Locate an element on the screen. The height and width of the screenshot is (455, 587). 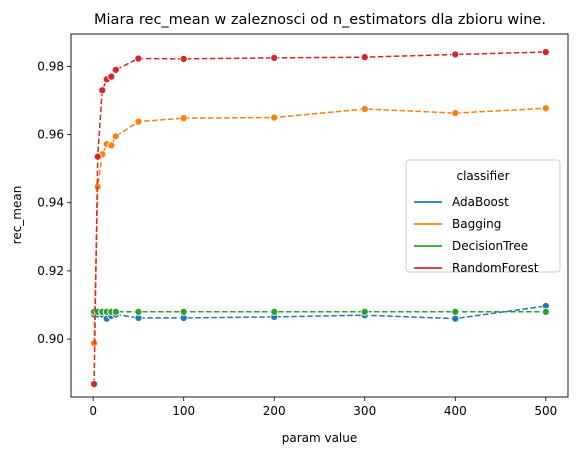
x-tick-label: 400 is located at coordinates (455, 411).